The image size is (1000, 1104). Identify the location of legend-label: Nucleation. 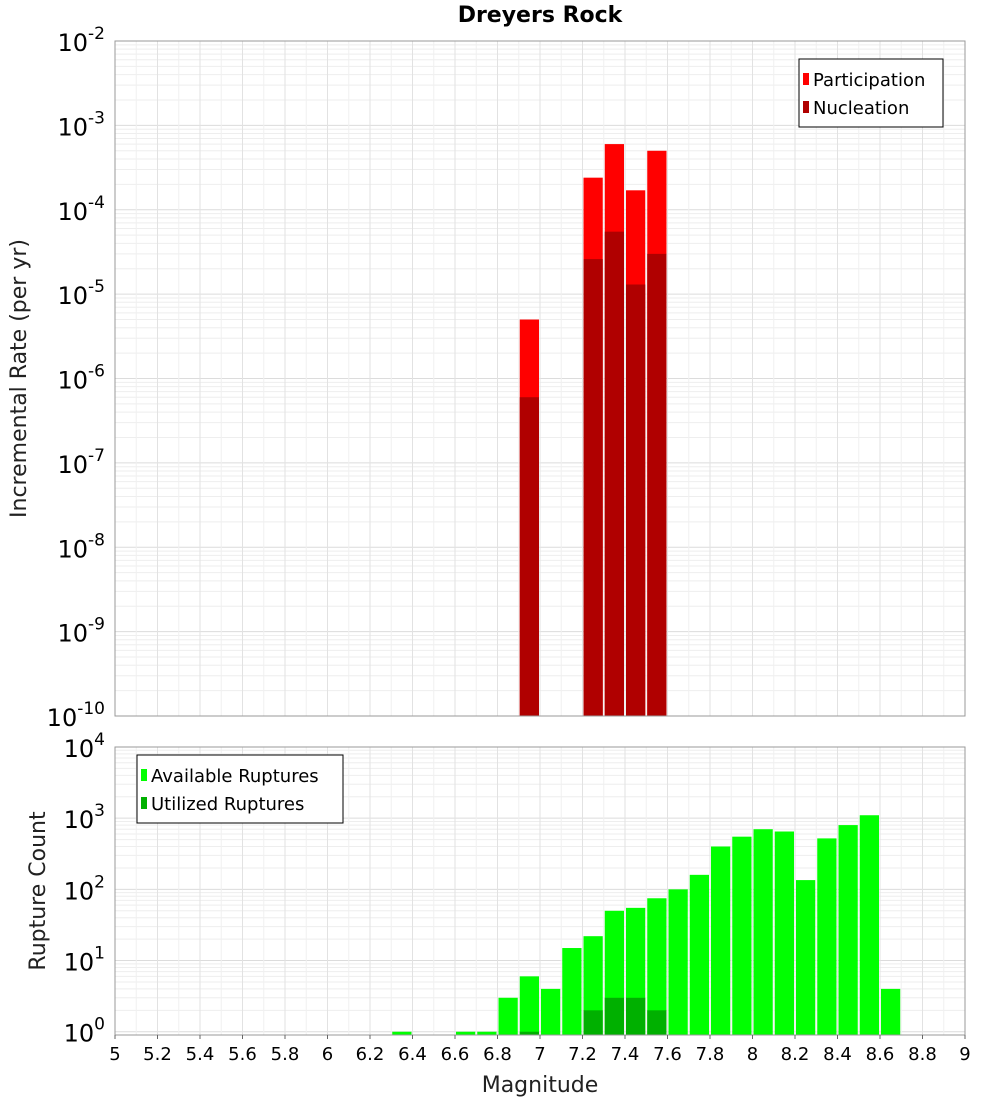
(861, 108).